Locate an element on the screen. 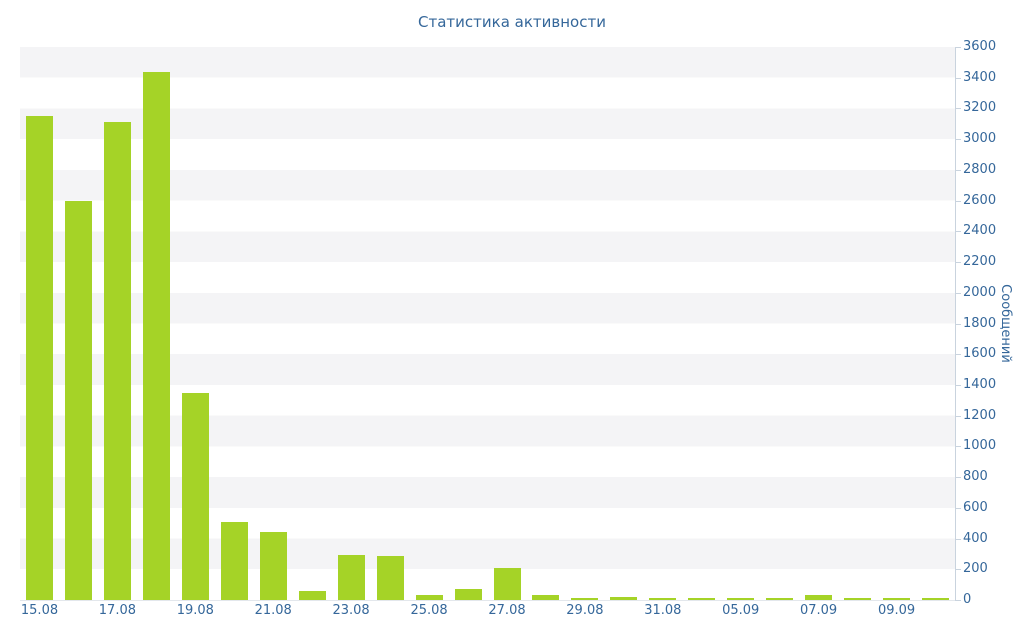 The image size is (1024, 640). x-tick-label: 05.09 is located at coordinates (741, 610).